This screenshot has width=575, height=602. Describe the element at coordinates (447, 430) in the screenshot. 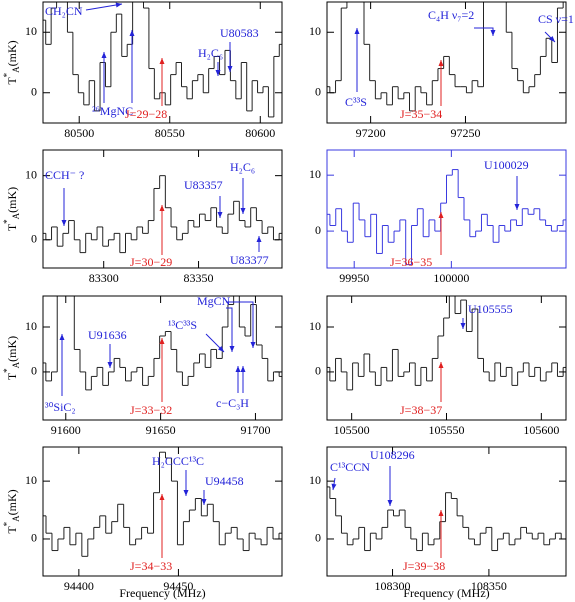

I see `x-tick-label: 105550` at that location.